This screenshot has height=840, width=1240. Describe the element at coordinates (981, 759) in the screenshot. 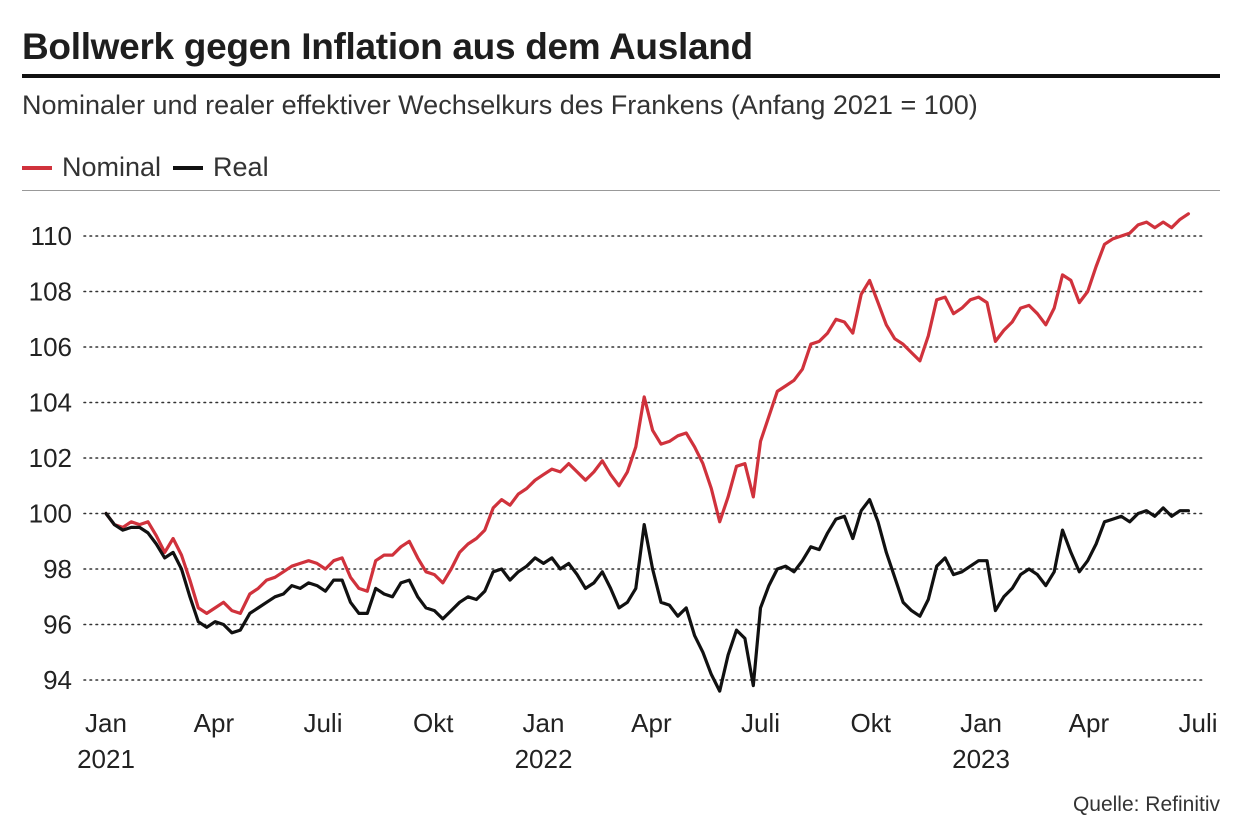

I see `x-tick-year-8: 2023` at that location.